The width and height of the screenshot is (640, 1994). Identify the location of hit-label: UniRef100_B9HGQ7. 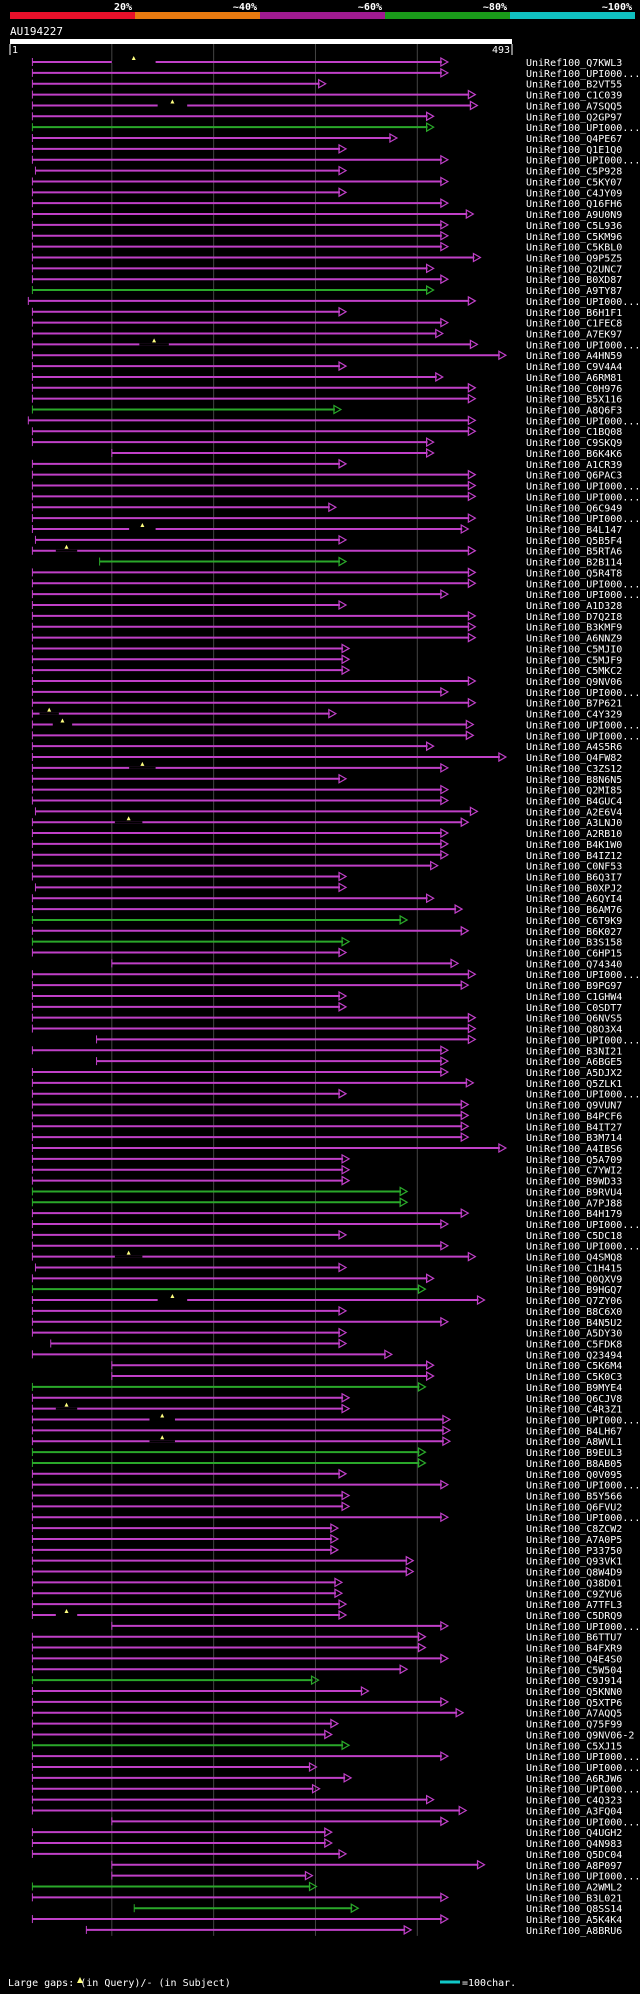
(574, 1290).